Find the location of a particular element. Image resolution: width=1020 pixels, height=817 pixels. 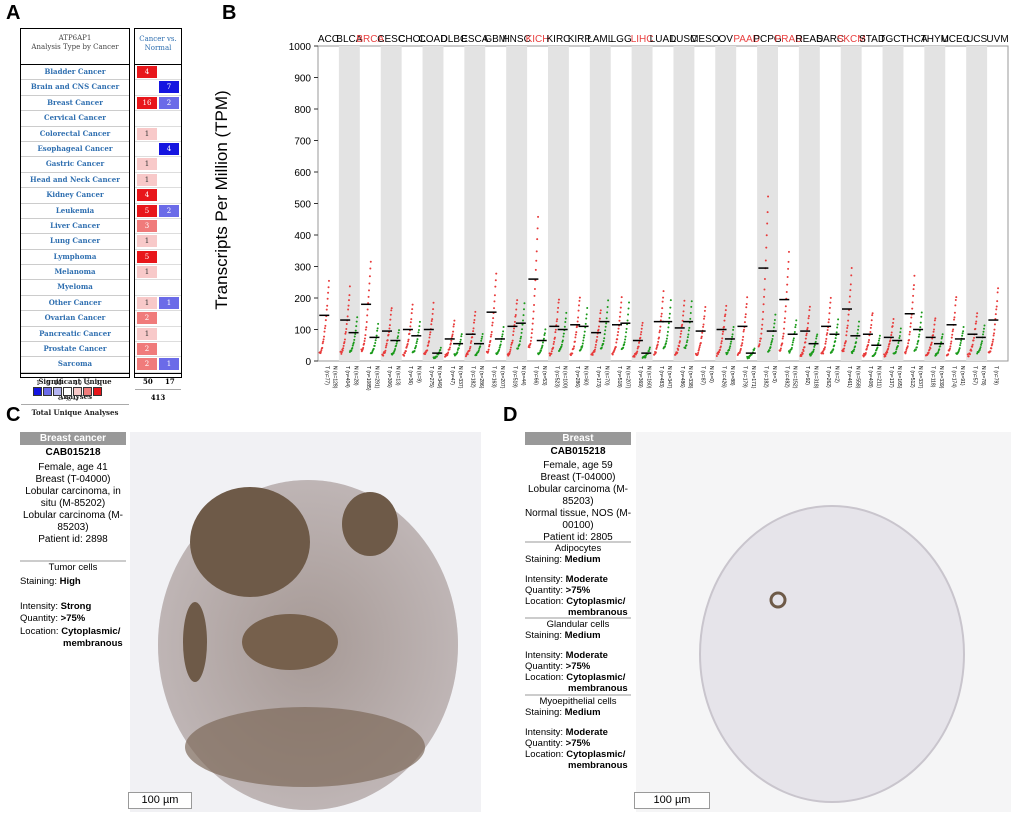

c-location-value2: membranous is located at coordinates (93, 643).